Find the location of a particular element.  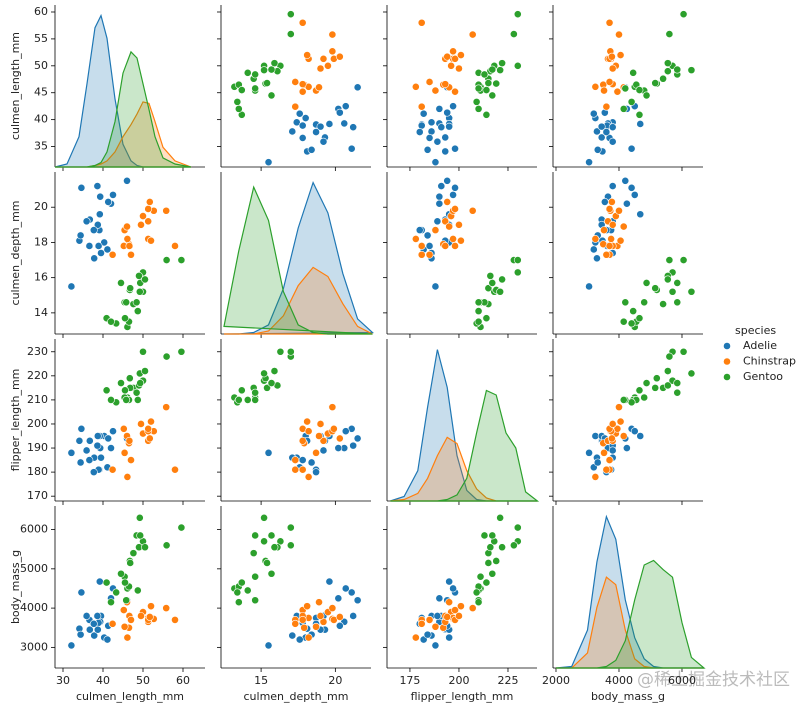

x-axis-label: flipper_length_mm is located at coordinates (462, 696).